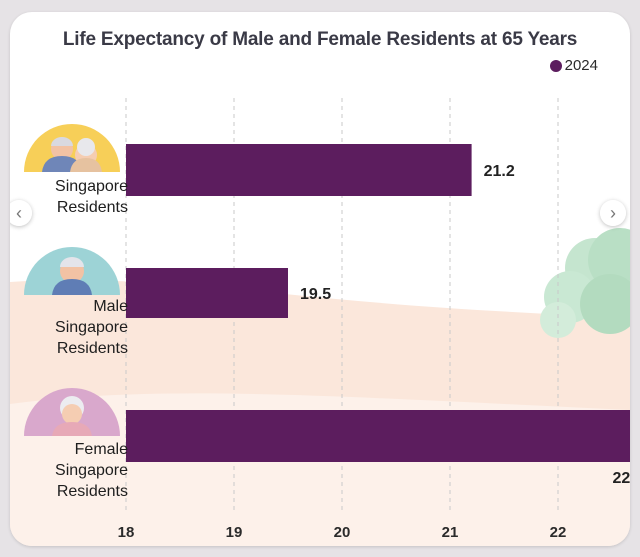 The image size is (640, 557). What do you see at coordinates (21, 213) in the screenshot?
I see `chevron-left-icon: ‹` at bounding box center [21, 213].